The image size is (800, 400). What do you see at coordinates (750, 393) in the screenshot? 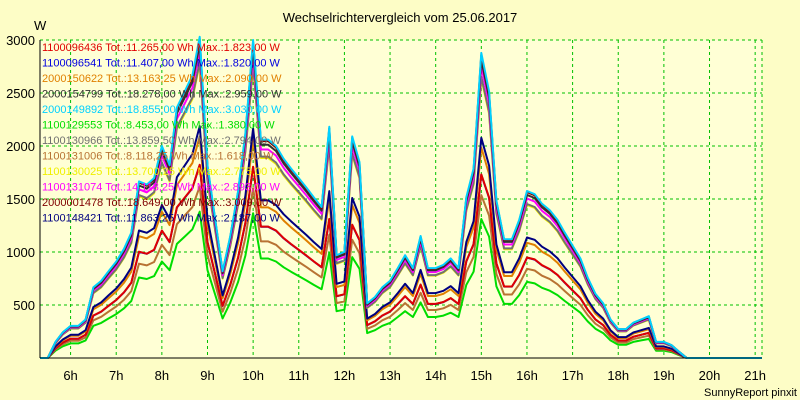
I see `footer-credit: SunnyReport pinxit` at bounding box center [750, 393].